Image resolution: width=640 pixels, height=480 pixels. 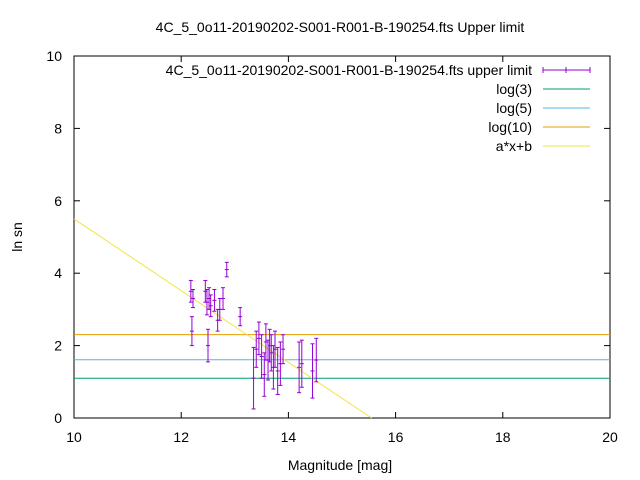 I want to click on y-tick-label: 2, so click(x=58, y=346).